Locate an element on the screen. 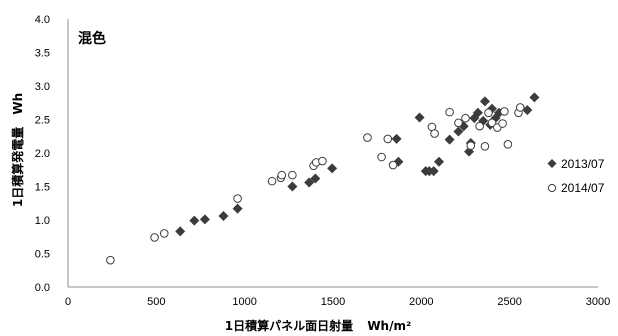 The image size is (618, 336). y-tick-label: 3.0 is located at coordinates (42, 87).